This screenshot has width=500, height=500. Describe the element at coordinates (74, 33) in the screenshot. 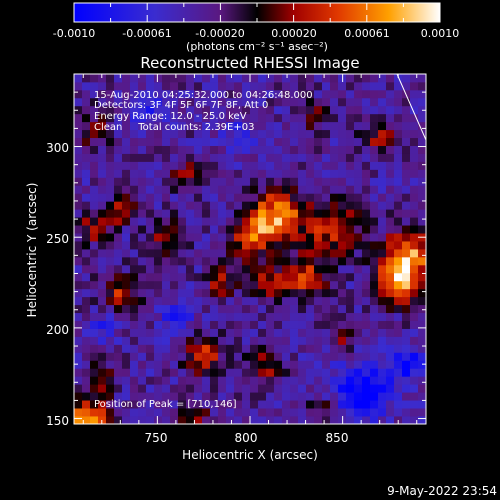

I see `colorbar-tick-0: -0.0010` at that location.